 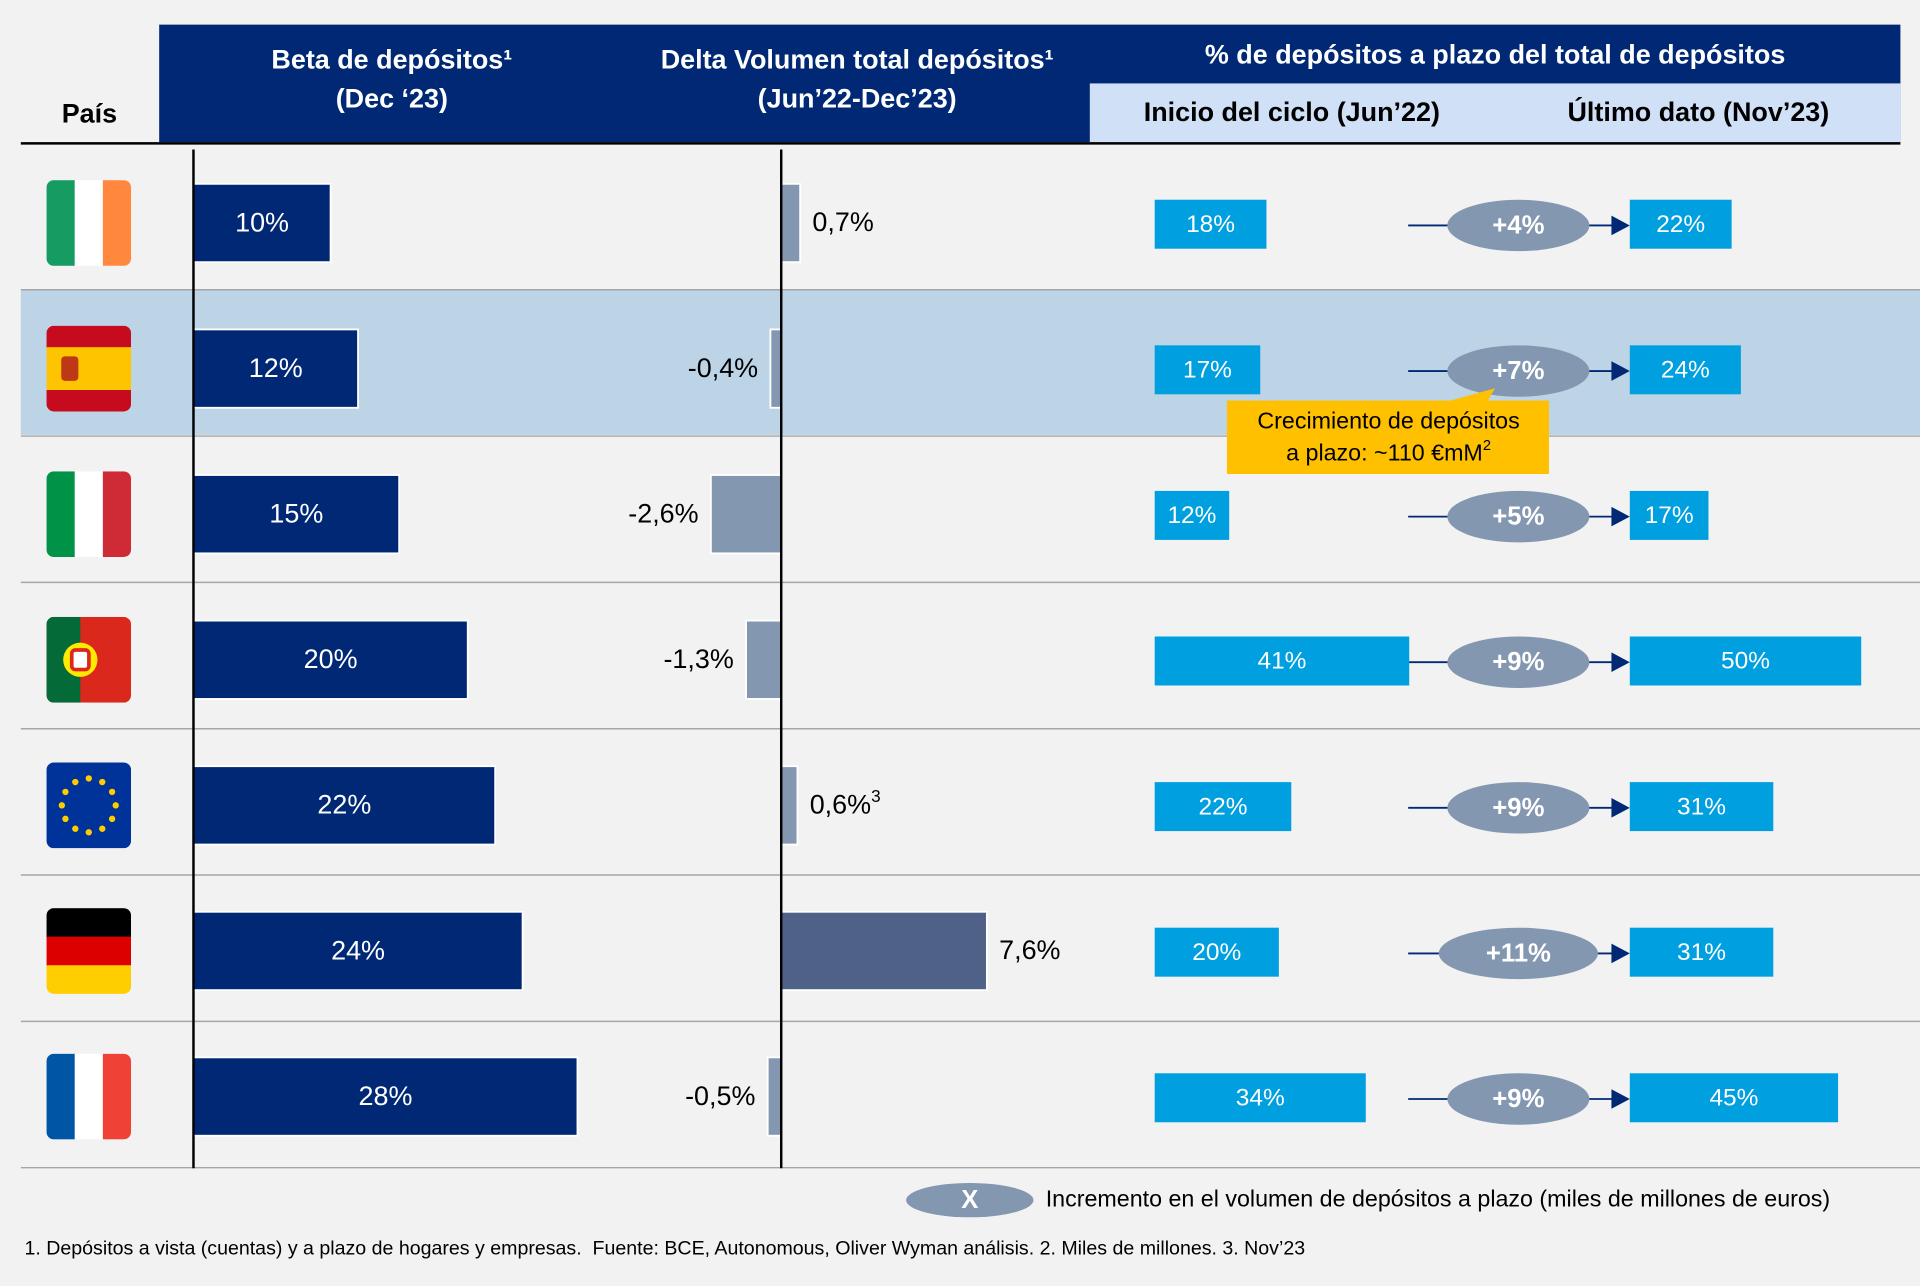 I want to click on end-label: 50%, so click(x=1745, y=661).